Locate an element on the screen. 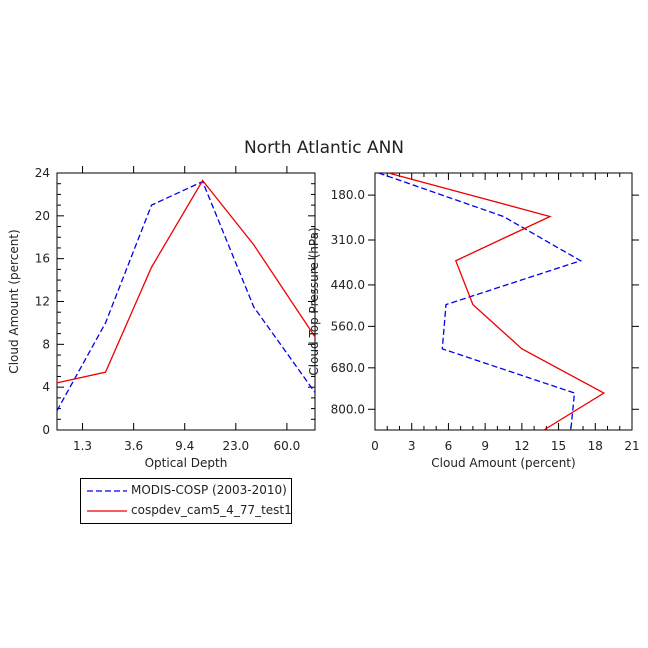 The width and height of the screenshot is (648, 648). y-axis-label: Cloud Top Pressure (hPa) is located at coordinates (314, 301).